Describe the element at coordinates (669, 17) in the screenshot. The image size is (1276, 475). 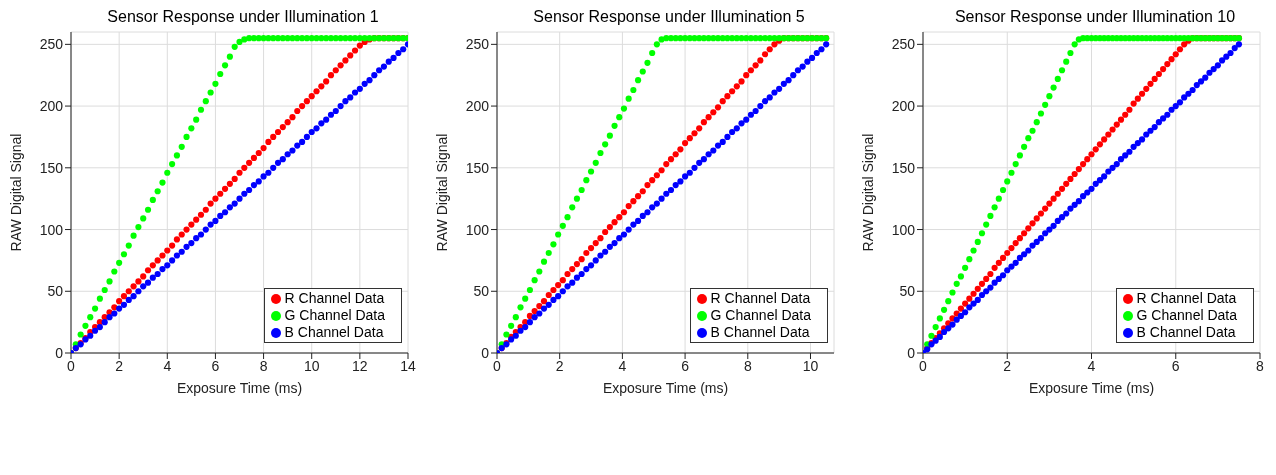
I see `chart-title: Sensor Response under Illumination 5` at that location.